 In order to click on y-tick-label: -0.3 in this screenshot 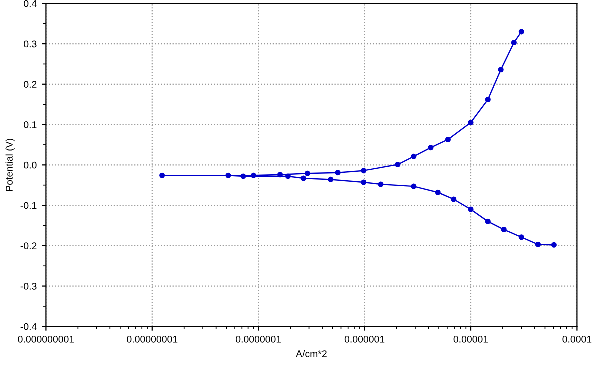, I will do `click(28, 286)`.